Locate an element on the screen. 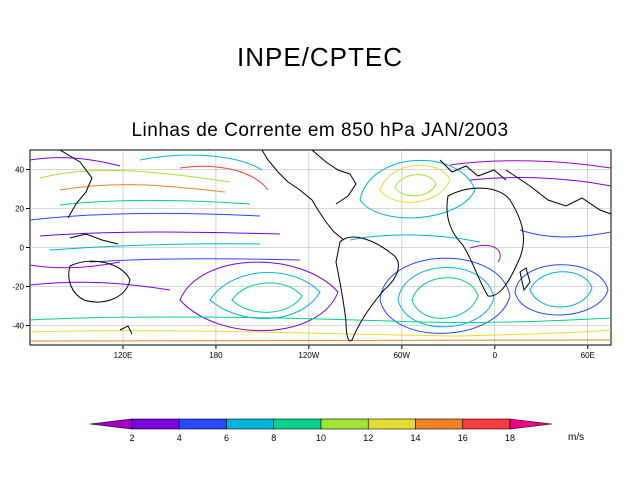 Image resolution: width=640 pixels, height=494 pixels. lon-tick-label: 0 is located at coordinates (495, 355).